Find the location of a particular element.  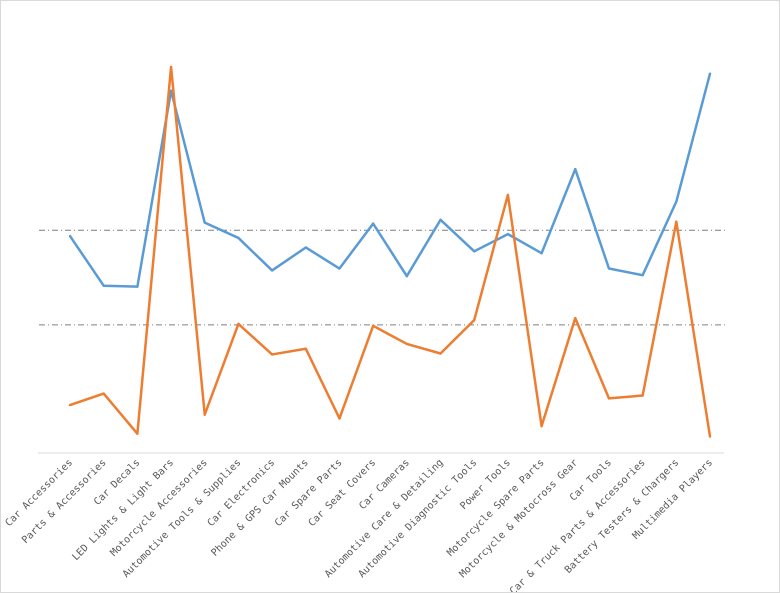

x-tick-label: Automotive Care & Detailing is located at coordinates (384, 518).